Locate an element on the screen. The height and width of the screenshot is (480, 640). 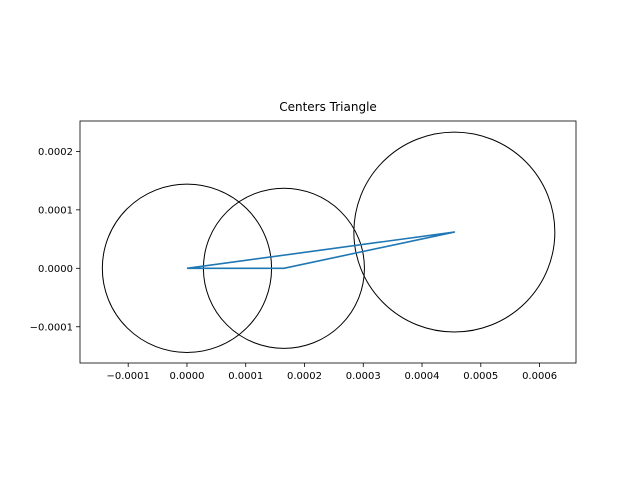
x-tick-label: 0.0005 is located at coordinates (480, 376).